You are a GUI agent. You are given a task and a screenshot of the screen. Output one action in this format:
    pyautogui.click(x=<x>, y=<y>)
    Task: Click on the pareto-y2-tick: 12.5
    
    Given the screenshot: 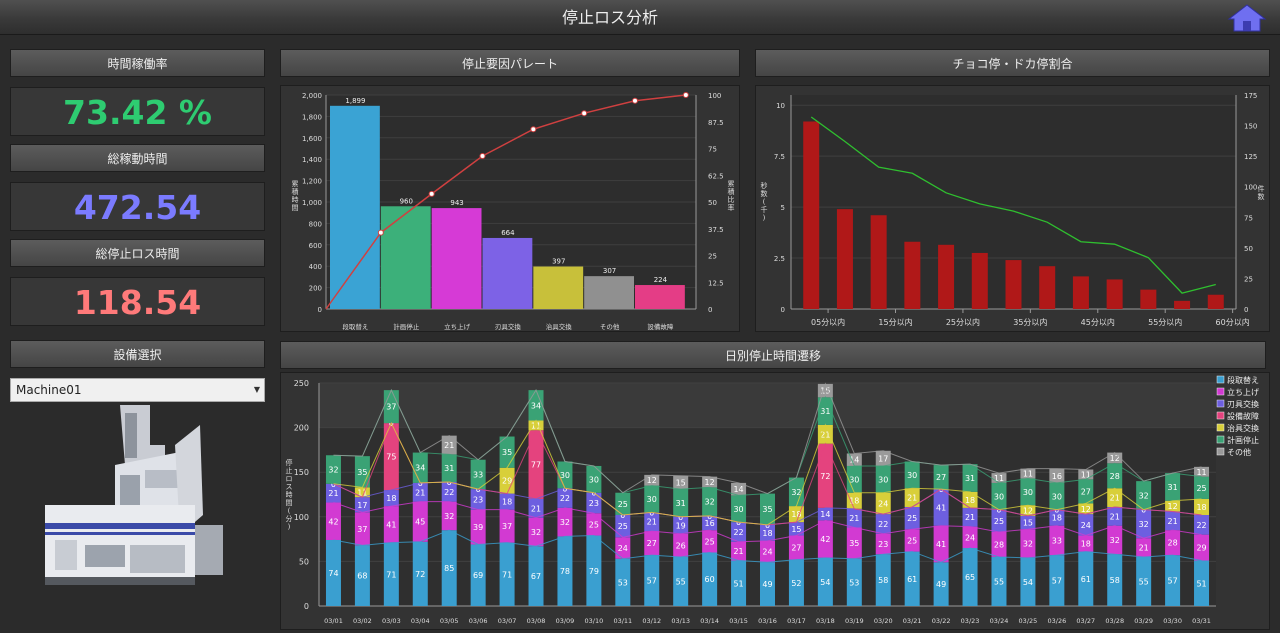 What is the action you would take?
    pyautogui.click(x=716, y=283)
    